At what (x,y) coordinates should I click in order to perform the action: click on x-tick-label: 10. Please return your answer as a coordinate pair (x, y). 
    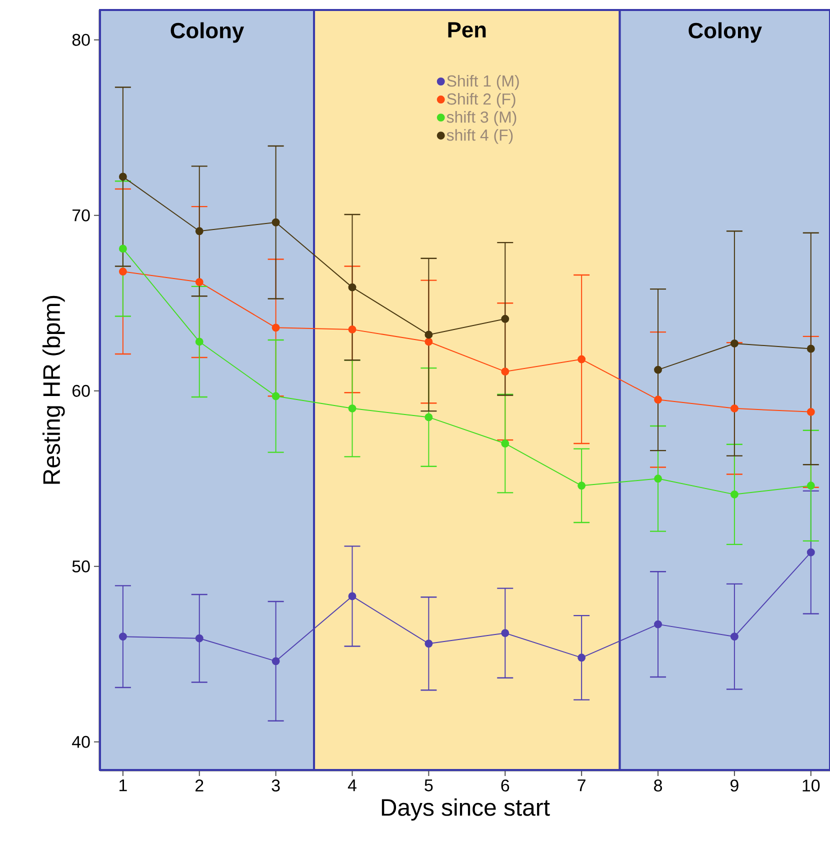
    Looking at the image, I should click on (811, 786).